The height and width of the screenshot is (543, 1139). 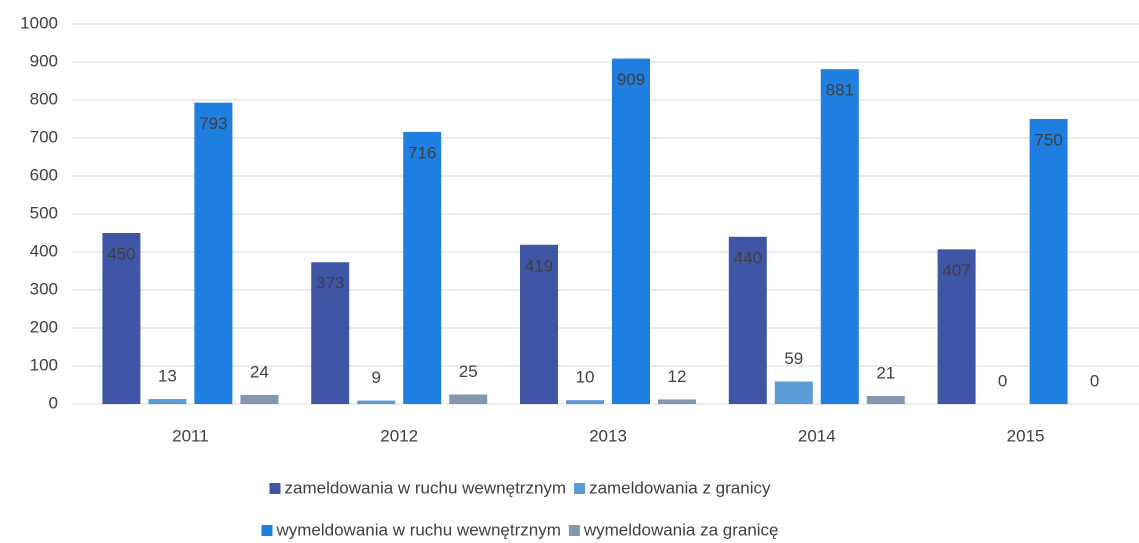 What do you see at coordinates (39, 22) in the screenshot?
I see `y-tick-label: 1000` at bounding box center [39, 22].